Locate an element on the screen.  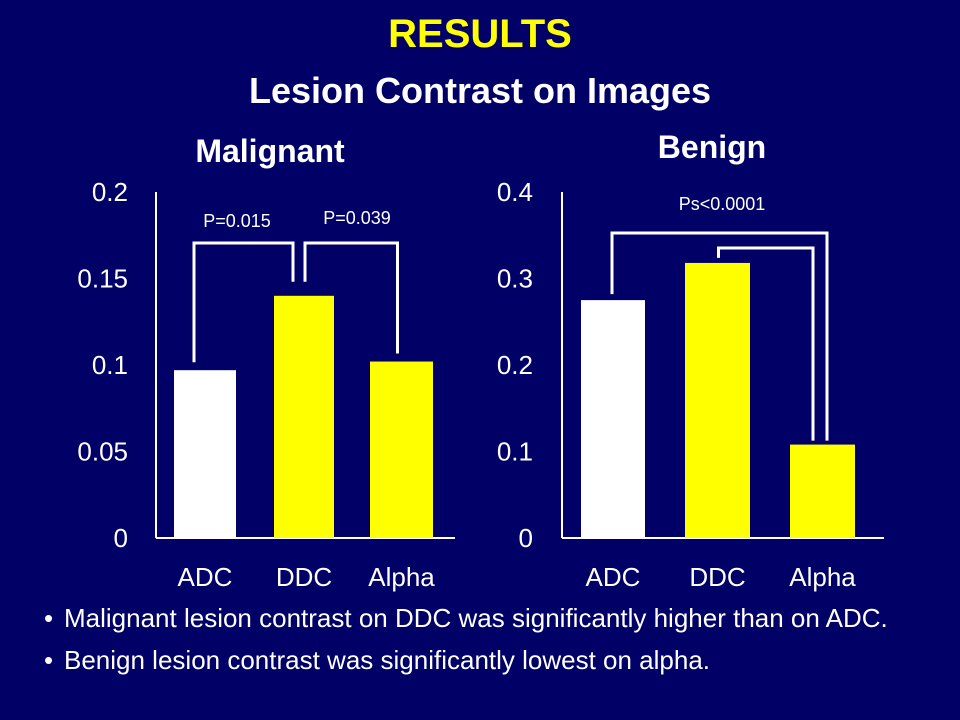
p-value-label: P=0.015 is located at coordinates (237, 221).